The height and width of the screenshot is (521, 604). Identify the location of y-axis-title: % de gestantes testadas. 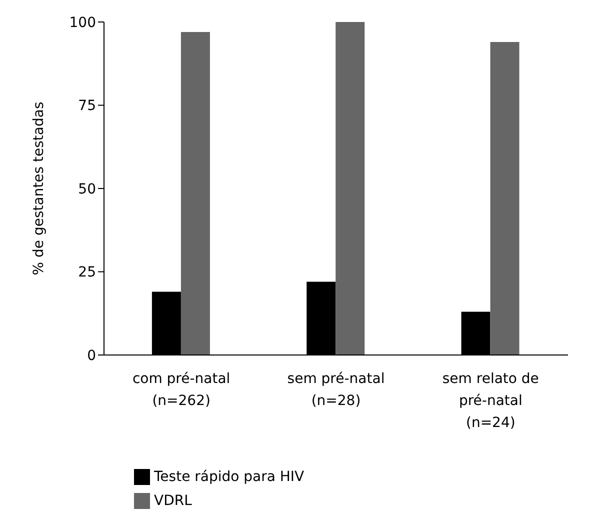
(38, 189).